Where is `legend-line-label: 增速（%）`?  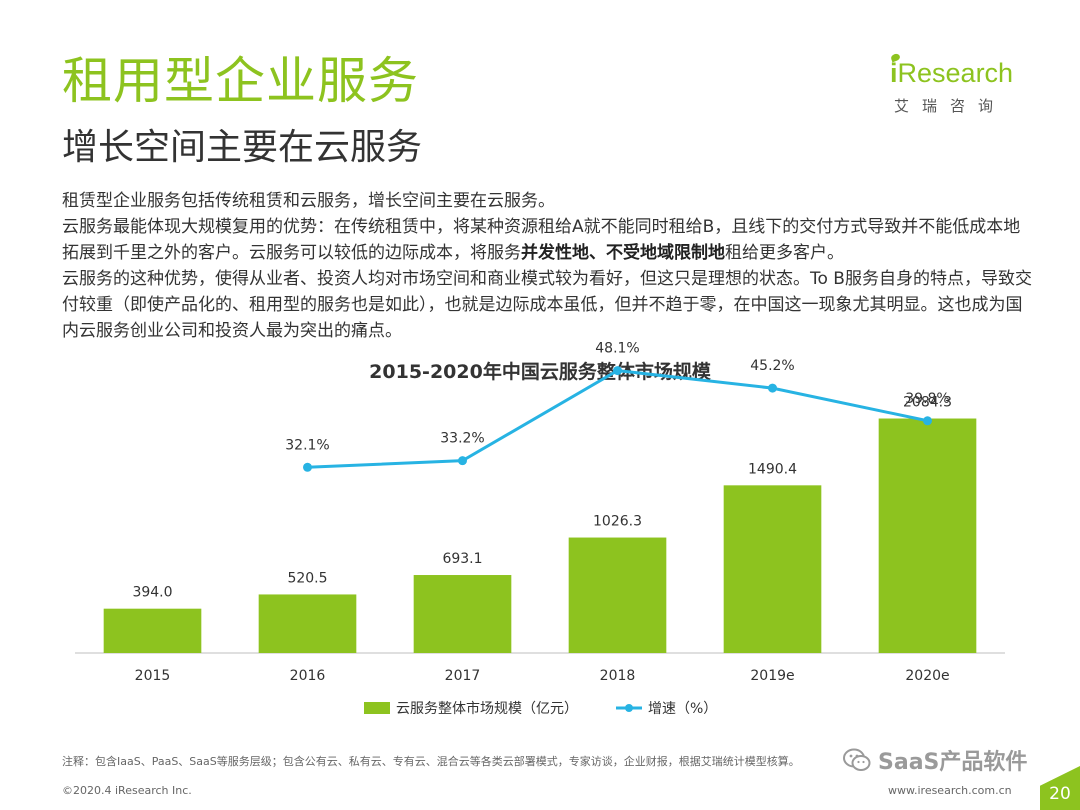 legend-line-label: 增速（%） is located at coordinates (682, 709).